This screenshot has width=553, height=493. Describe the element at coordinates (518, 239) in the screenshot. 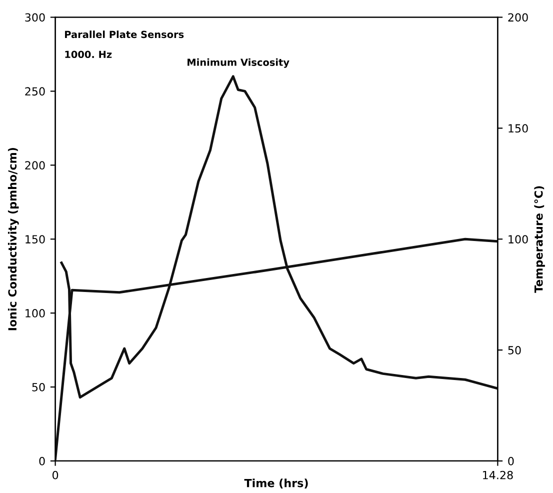

I see `y2-tick-label: 100` at that location.